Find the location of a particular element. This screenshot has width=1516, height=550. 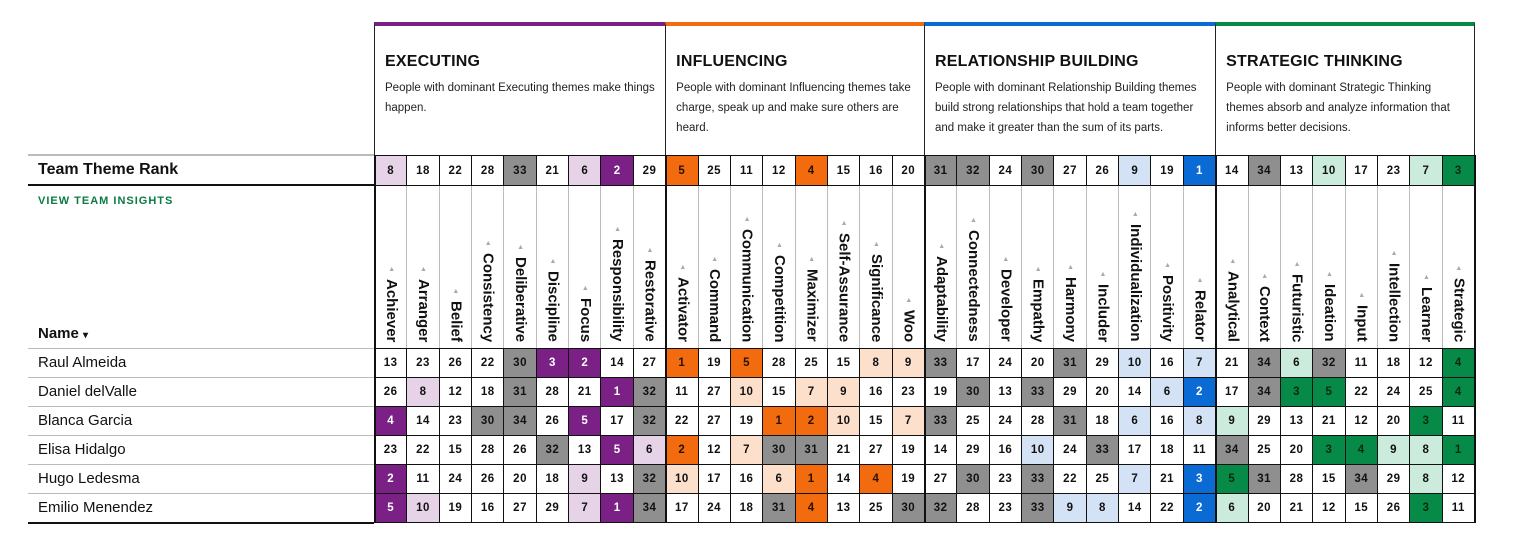

theme-header-woo: ▲ Woo is located at coordinates (908, 266).